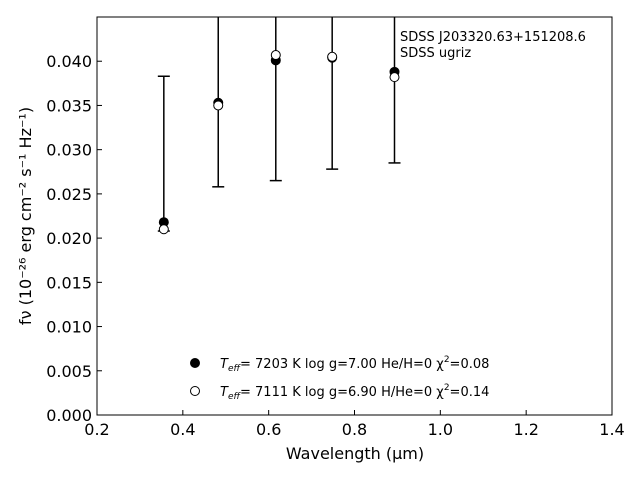  What do you see at coordinates (268, 429) in the screenshot?
I see `x-tick-label: 0.6` at bounding box center [268, 429].